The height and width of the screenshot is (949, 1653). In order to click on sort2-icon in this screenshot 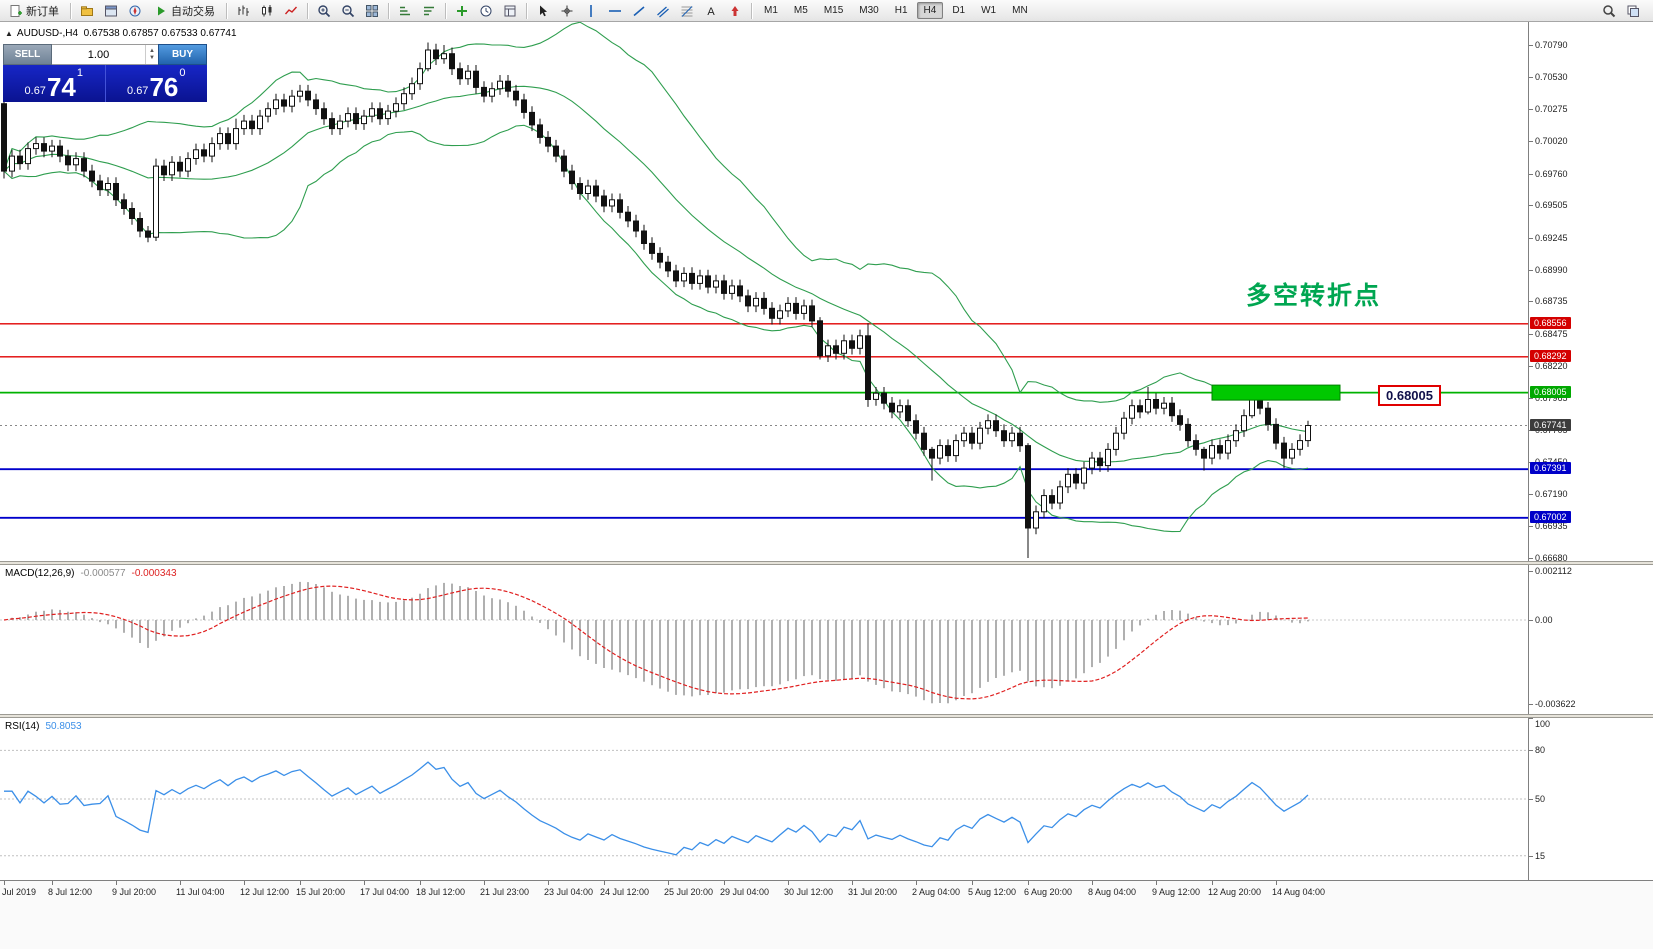, I will do `click(429, 10)`.